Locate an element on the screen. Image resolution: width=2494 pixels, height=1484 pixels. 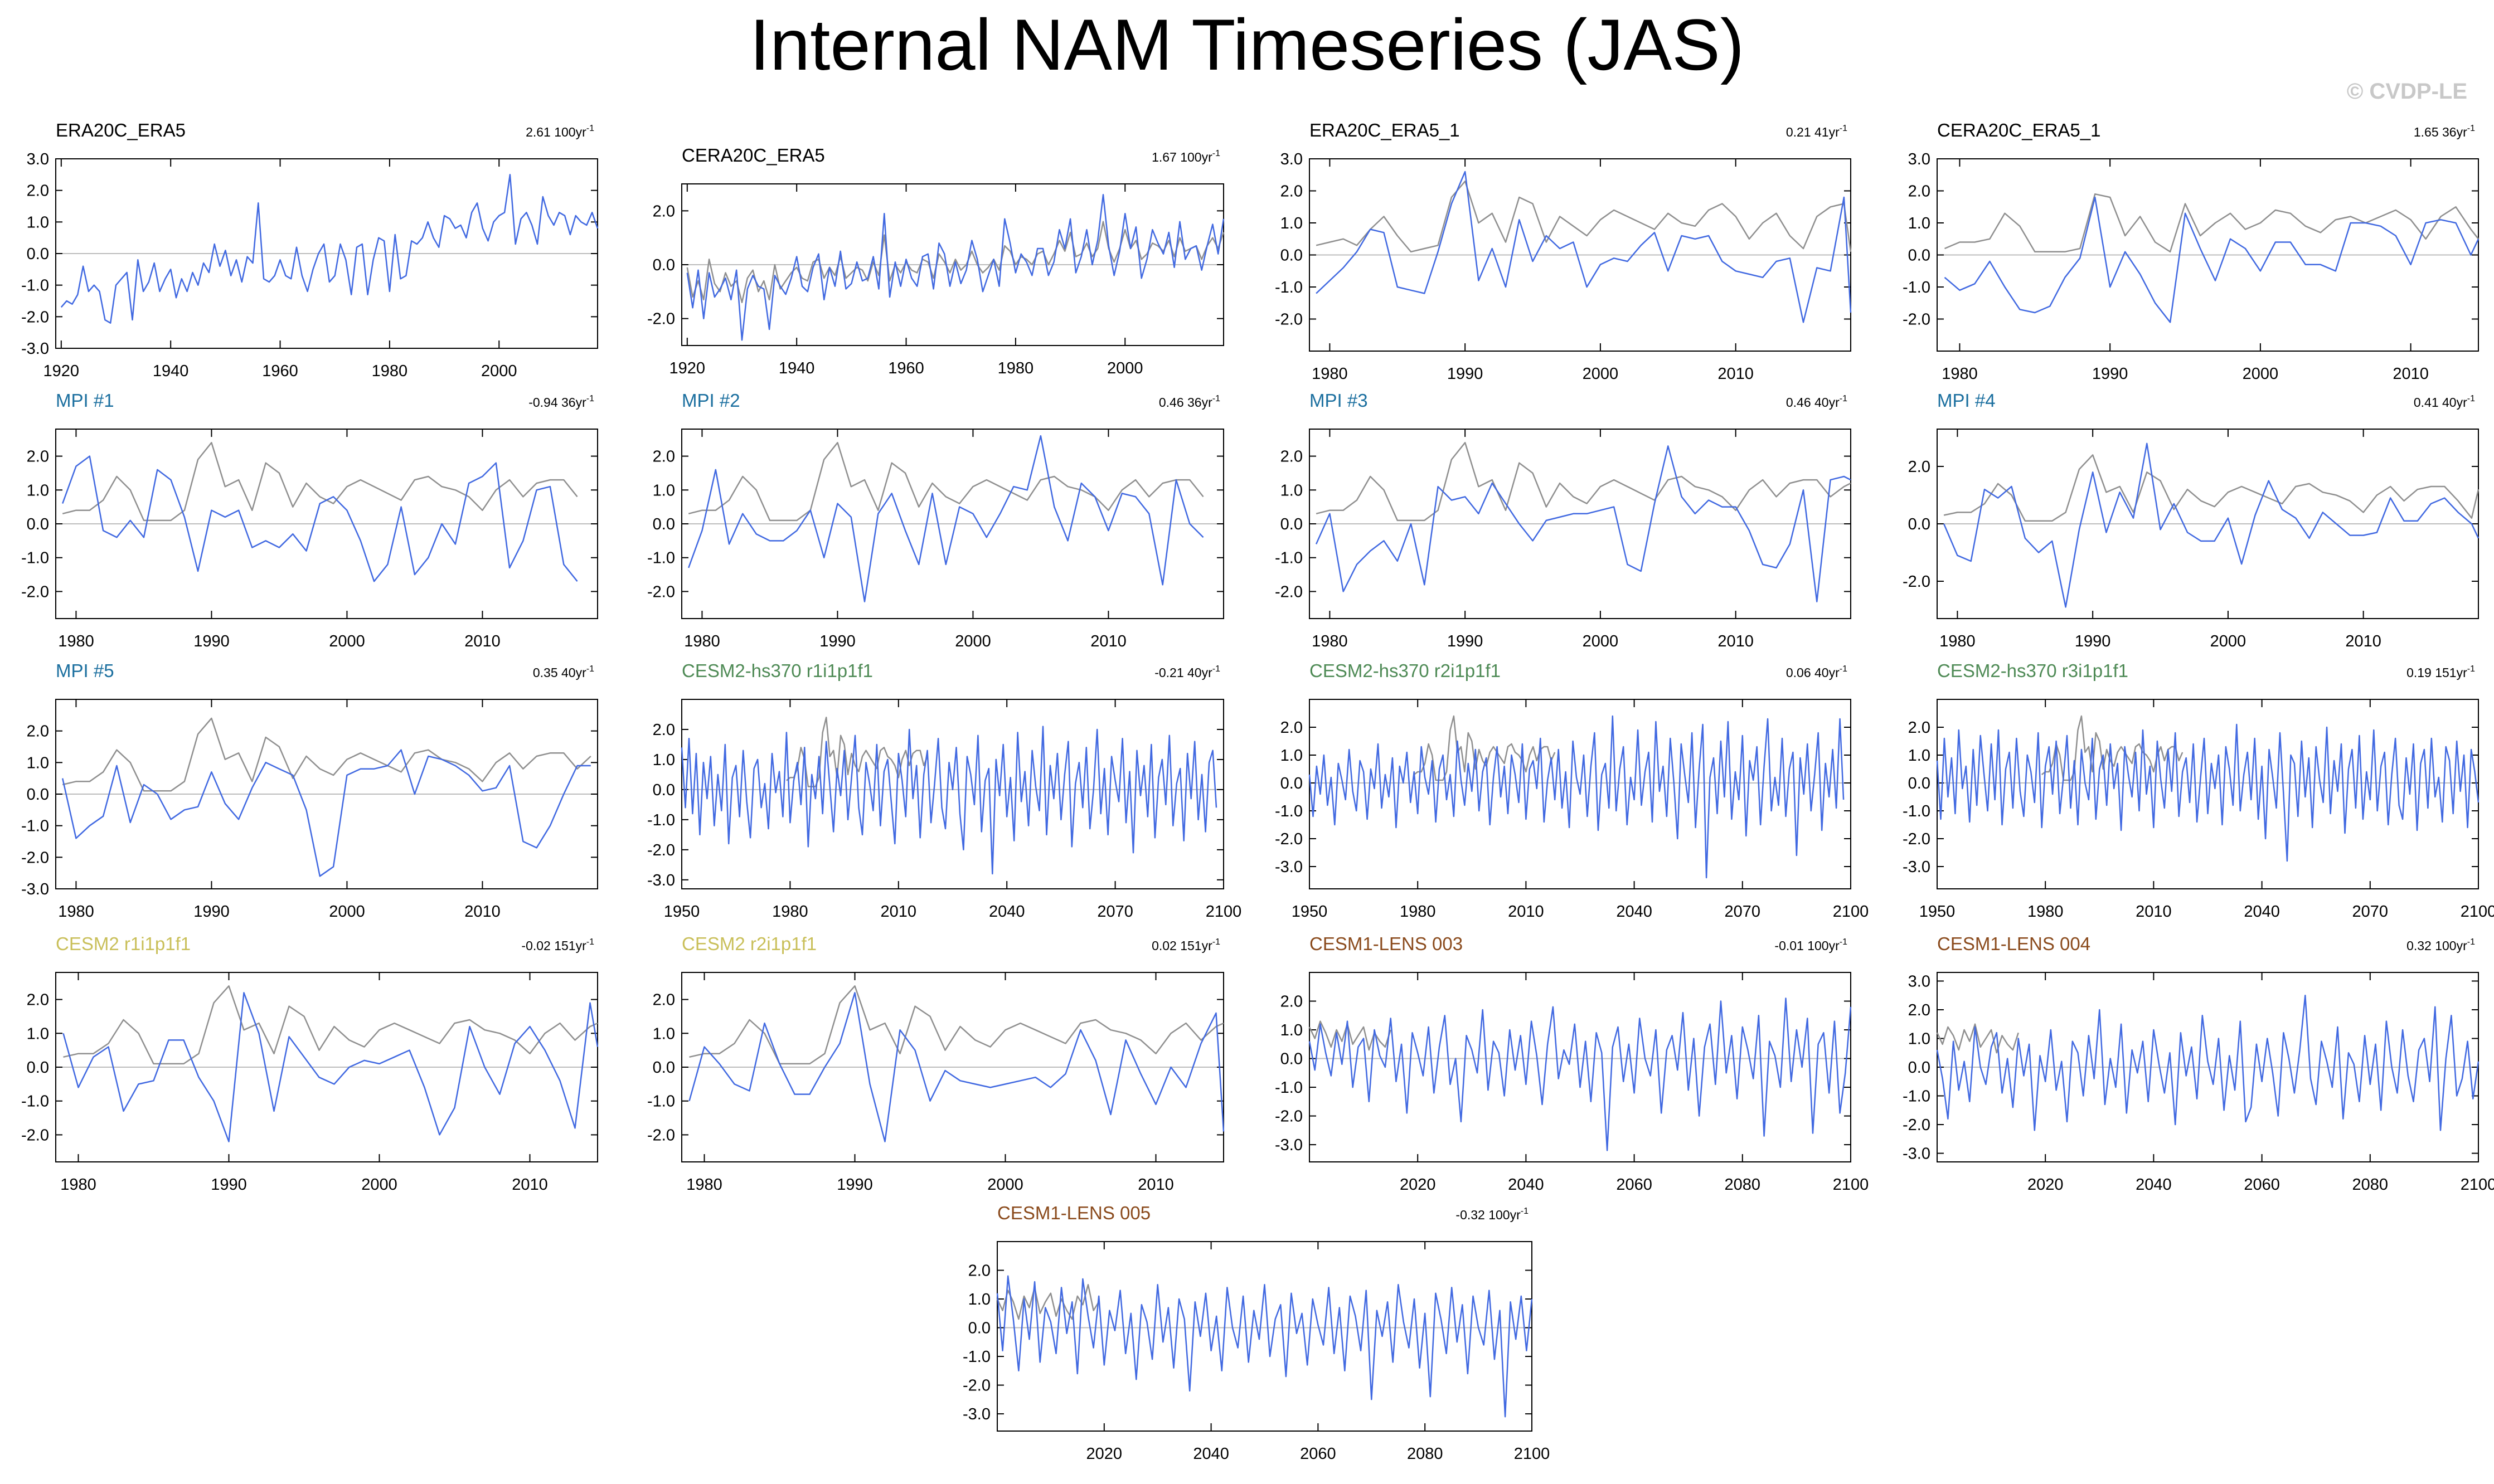
x-tick-label: 1920 is located at coordinates (61, 371).